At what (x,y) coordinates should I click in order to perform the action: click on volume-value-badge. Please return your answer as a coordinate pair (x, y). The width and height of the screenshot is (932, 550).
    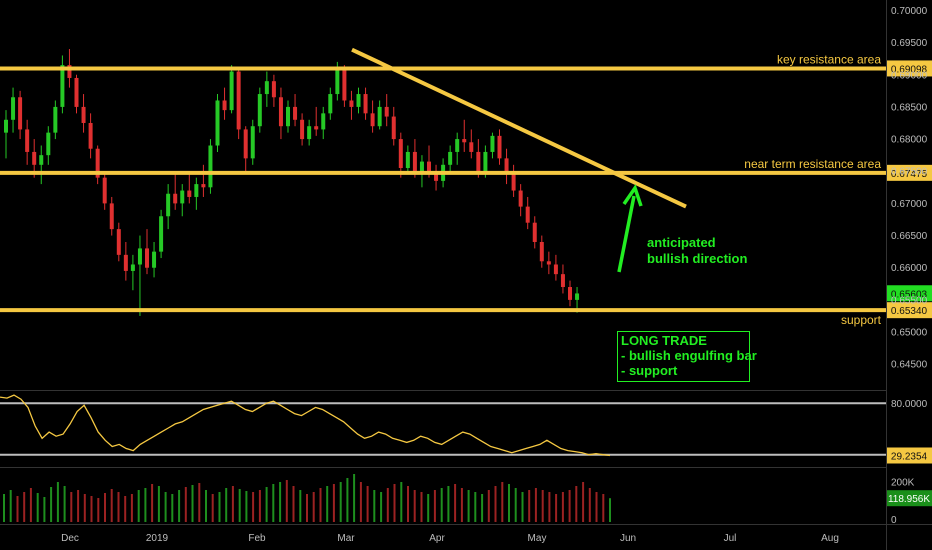
    Looking at the image, I should click on (909, 498).